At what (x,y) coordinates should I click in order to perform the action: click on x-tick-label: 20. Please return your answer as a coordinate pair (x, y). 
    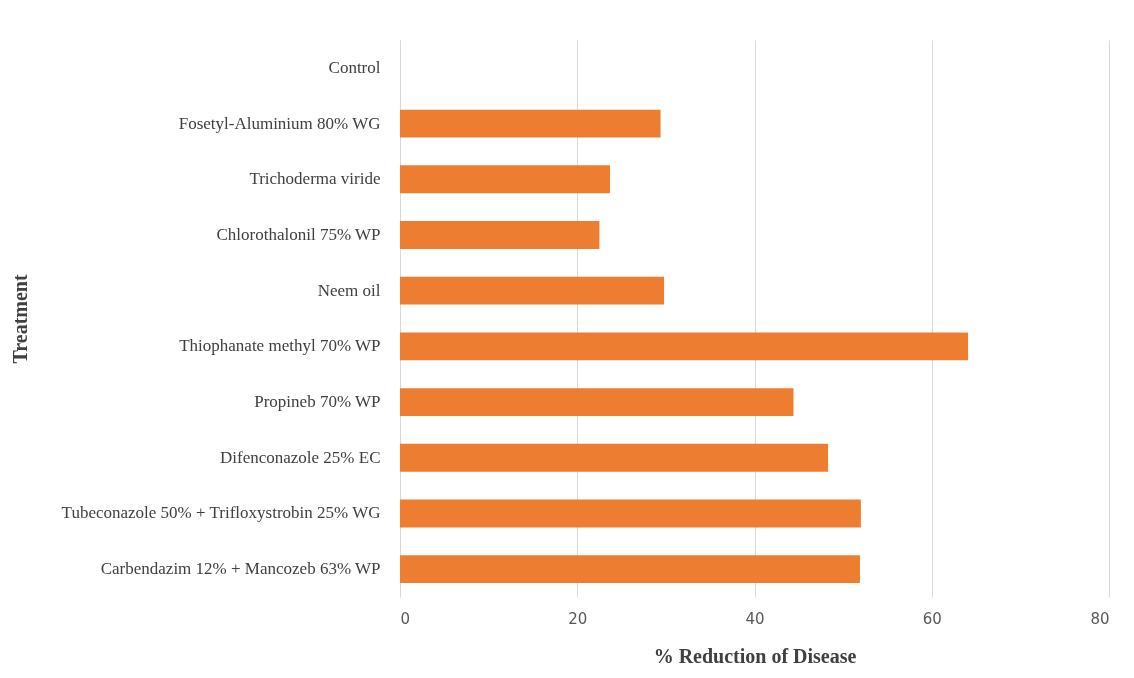
    Looking at the image, I should click on (578, 618).